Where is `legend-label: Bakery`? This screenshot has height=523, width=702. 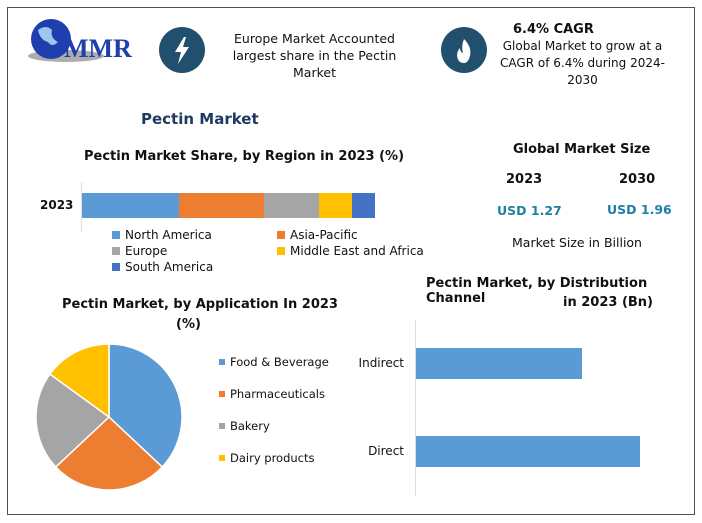 legend-label: Bakery is located at coordinates (250, 426).